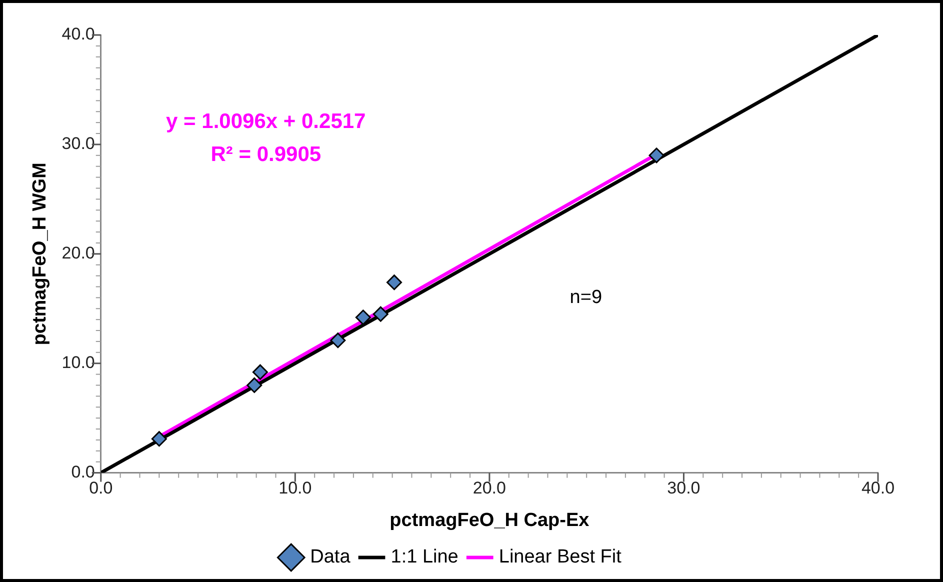 This screenshot has height=582, width=943. What do you see at coordinates (266, 121) in the screenshot?
I see `annotation: y = 1.0096x + 0.2517` at bounding box center [266, 121].